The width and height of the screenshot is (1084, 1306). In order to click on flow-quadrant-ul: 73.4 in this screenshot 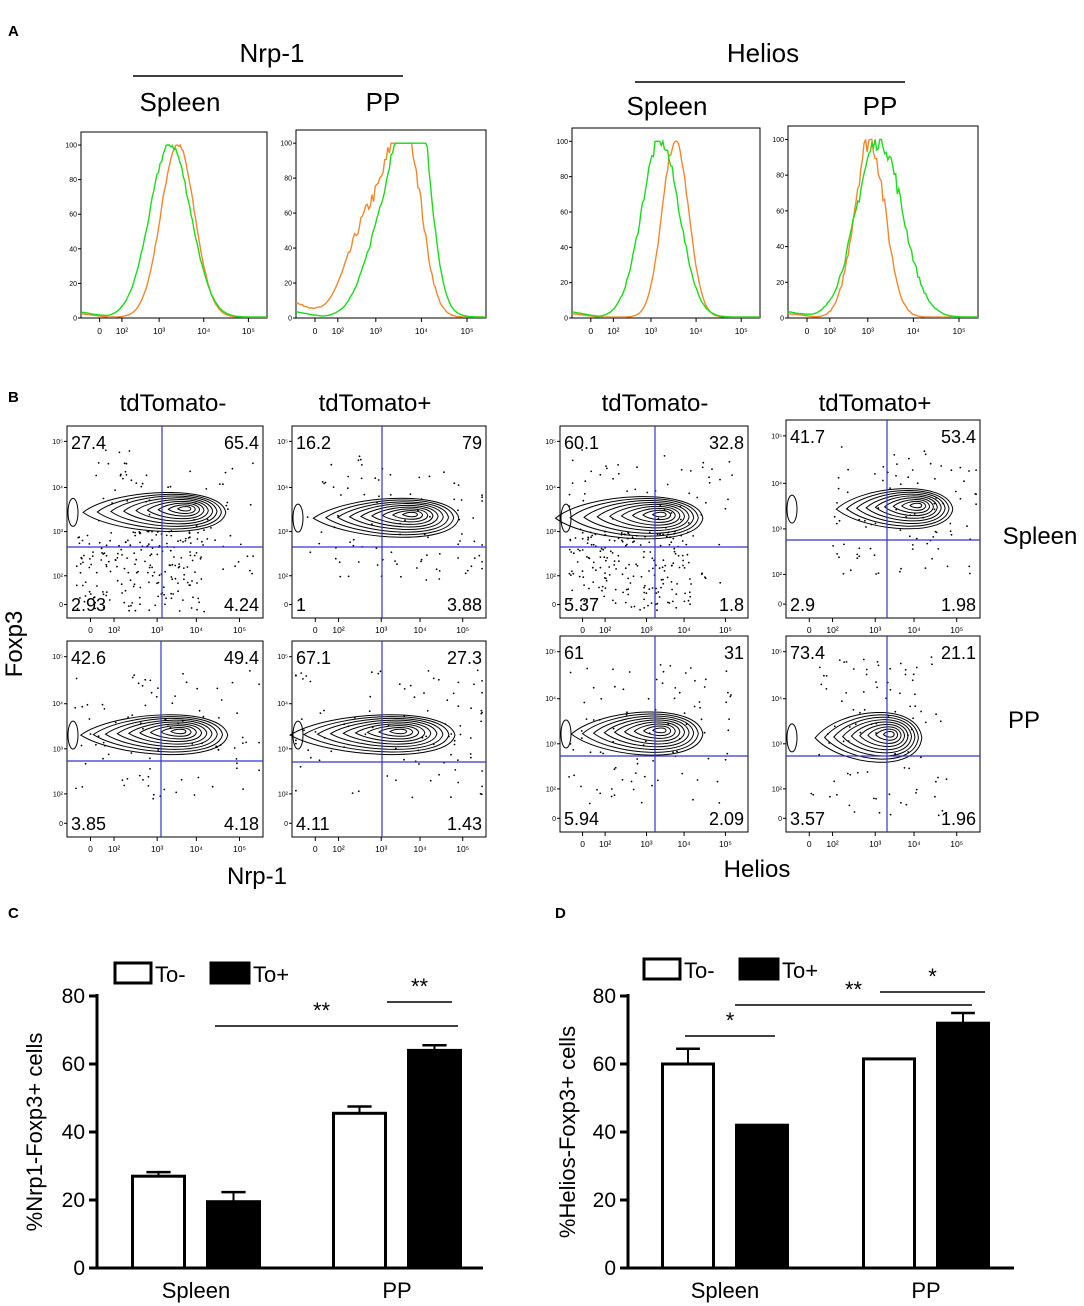, I will do `click(807, 653)`.